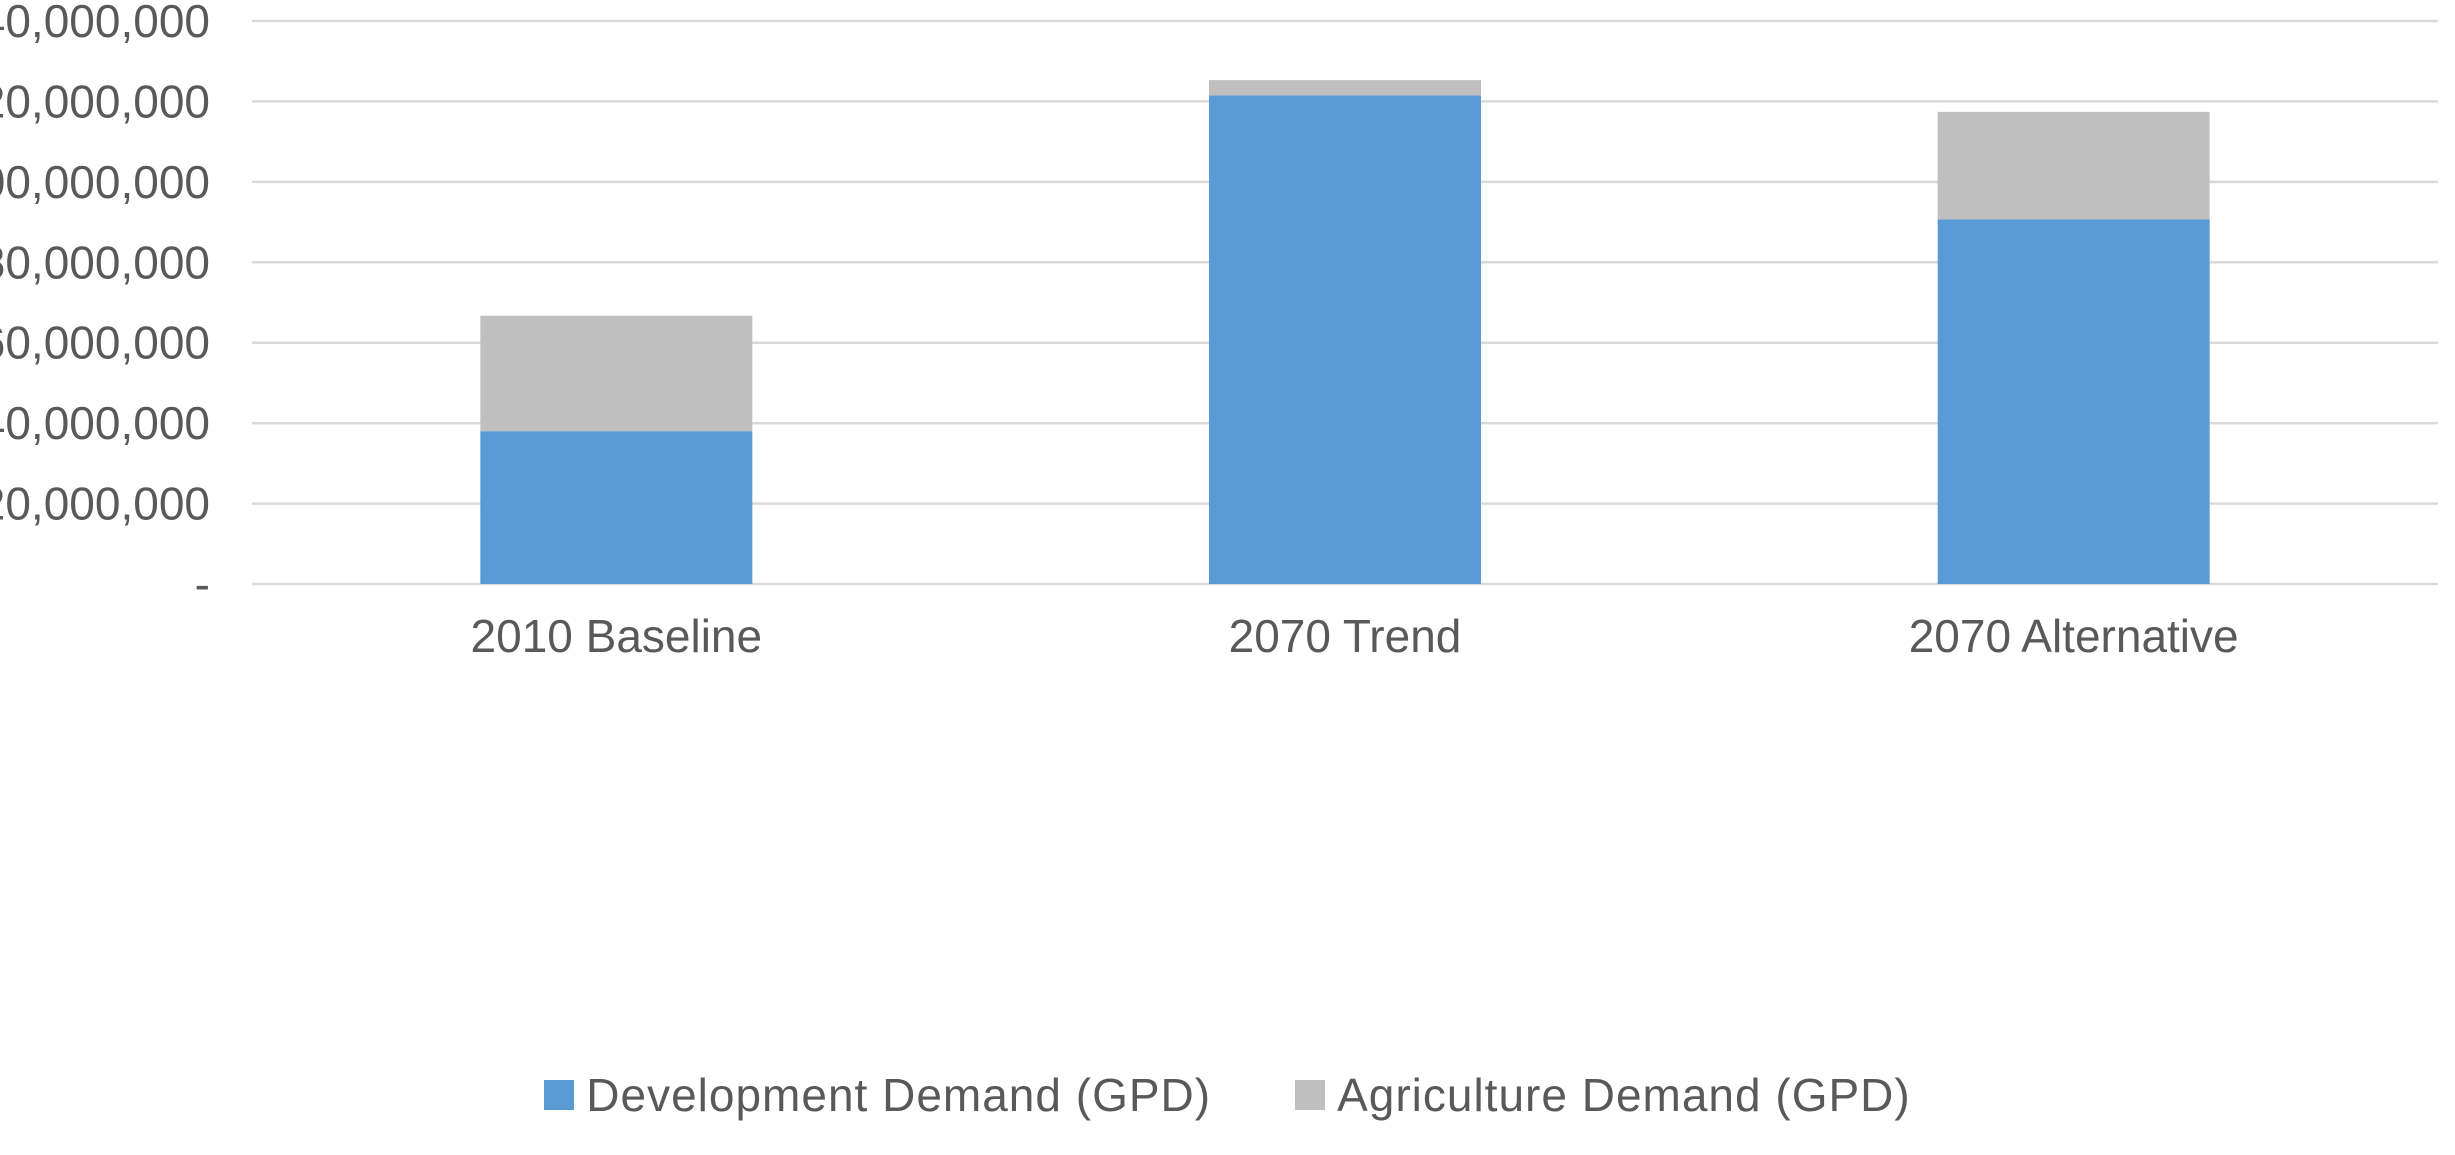  I want to click on legend-item-development: Development Demand (GPD), so click(877, 1095).